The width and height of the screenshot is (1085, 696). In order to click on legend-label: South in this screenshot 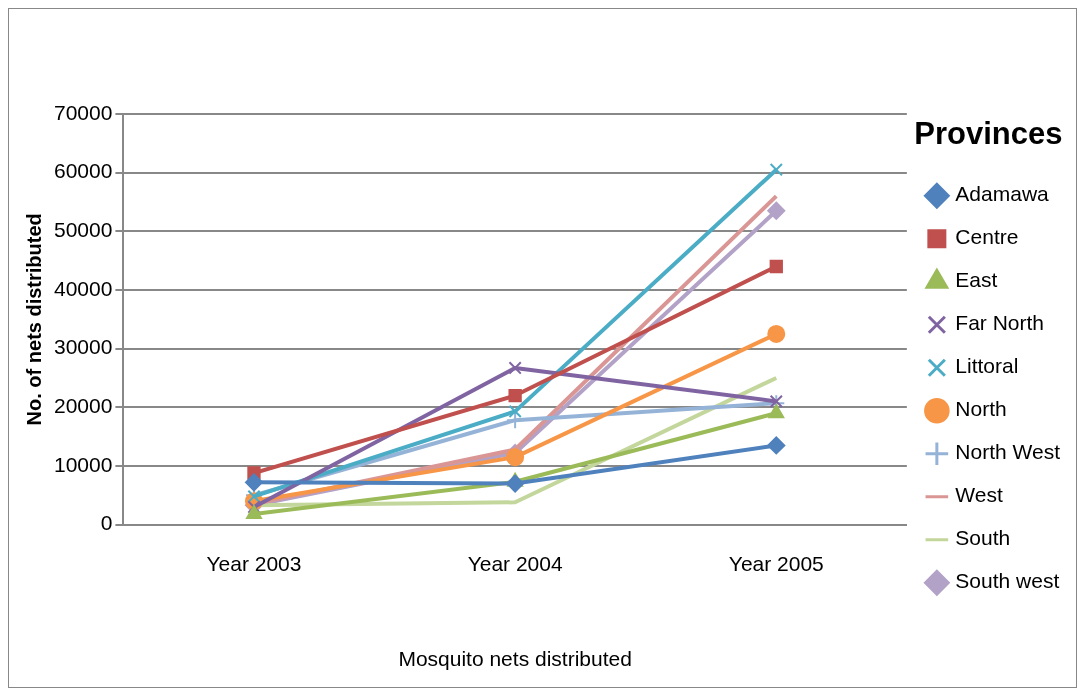, I will do `click(983, 538)`.